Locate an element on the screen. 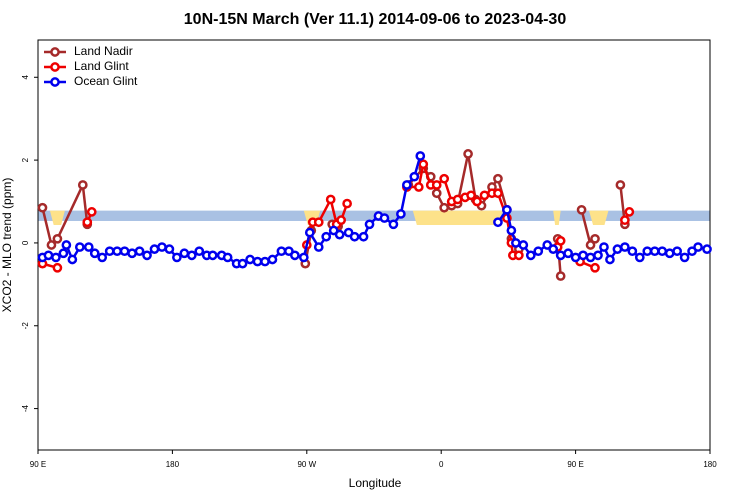  y-tick-label: 2 is located at coordinates (25, 159).